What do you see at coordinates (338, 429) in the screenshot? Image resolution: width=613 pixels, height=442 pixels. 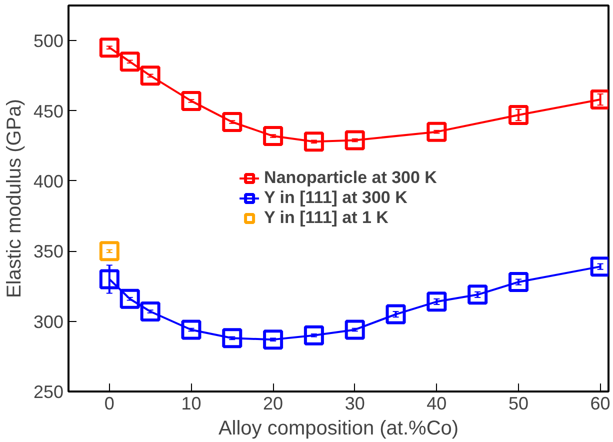 I see `x-axis-title: Alloy composition (at.%Co)` at bounding box center [338, 429].